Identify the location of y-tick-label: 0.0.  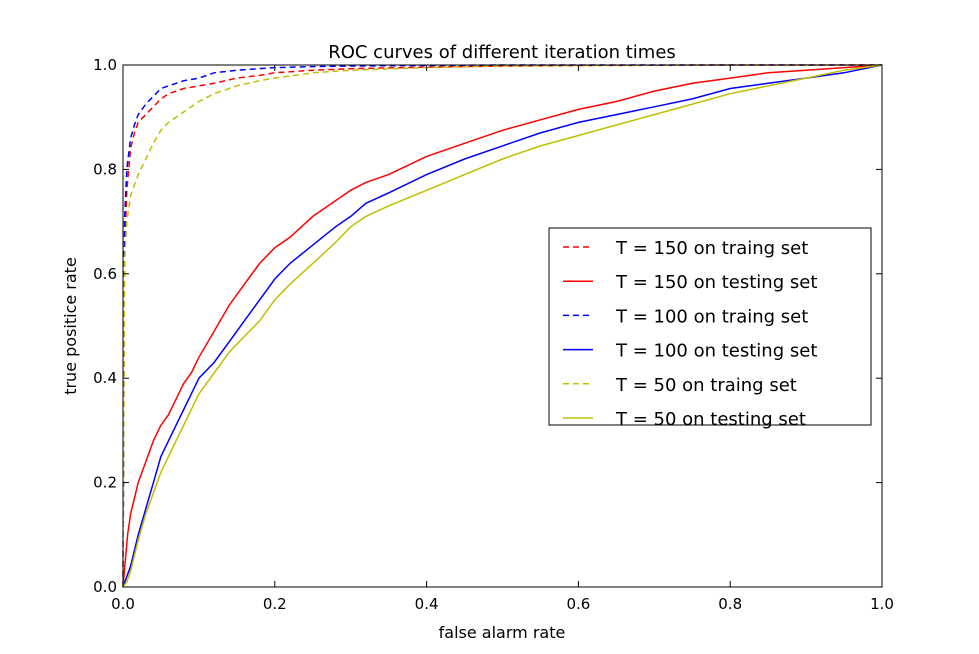
(105, 587).